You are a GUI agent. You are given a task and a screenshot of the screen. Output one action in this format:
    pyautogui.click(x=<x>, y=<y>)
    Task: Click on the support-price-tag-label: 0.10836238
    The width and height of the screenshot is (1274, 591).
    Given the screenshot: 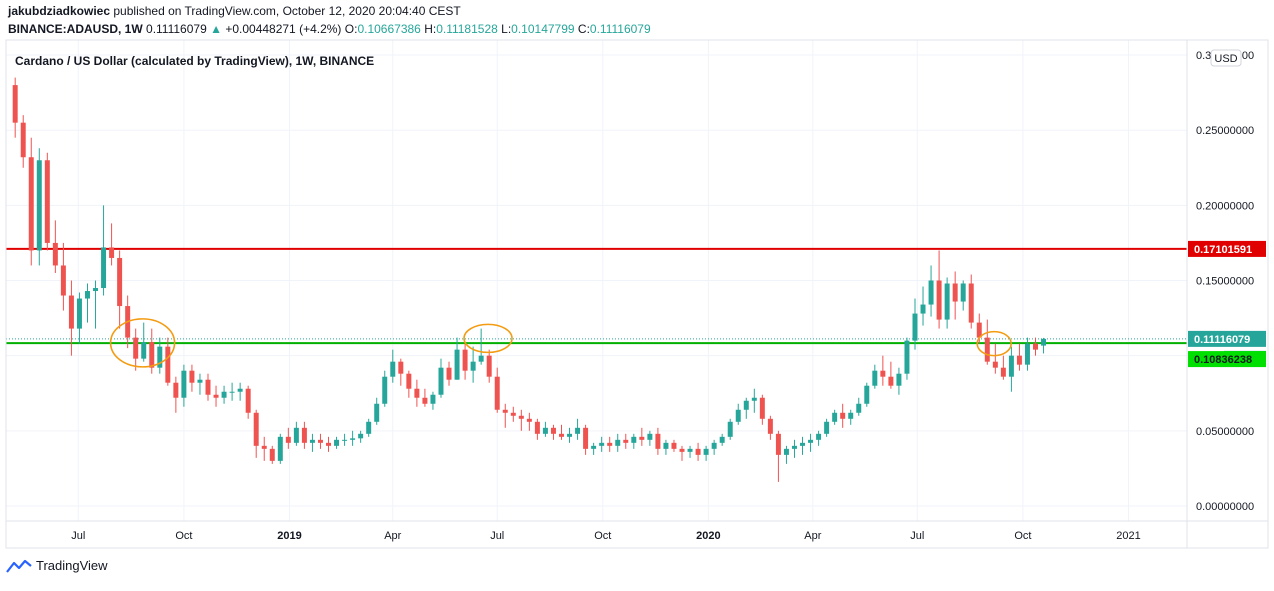 What is the action you would take?
    pyautogui.click(x=1223, y=360)
    